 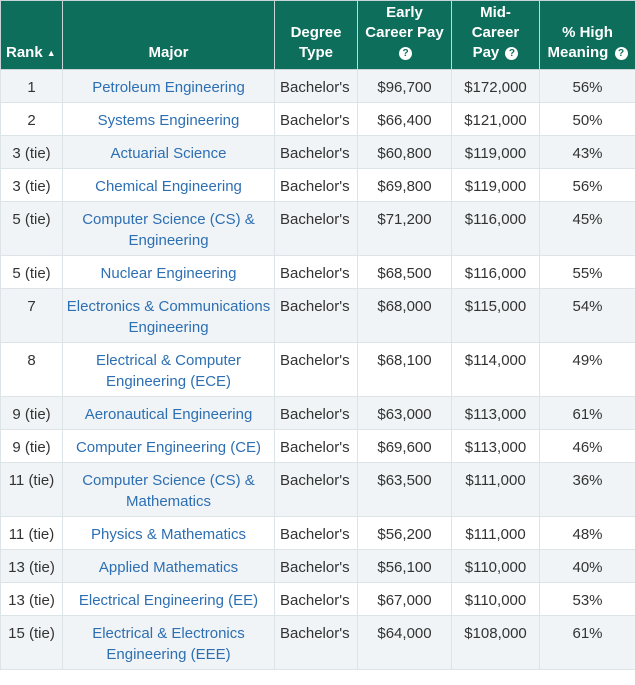 What do you see at coordinates (316, 52) in the screenshot?
I see `degree-header-line: Type` at bounding box center [316, 52].